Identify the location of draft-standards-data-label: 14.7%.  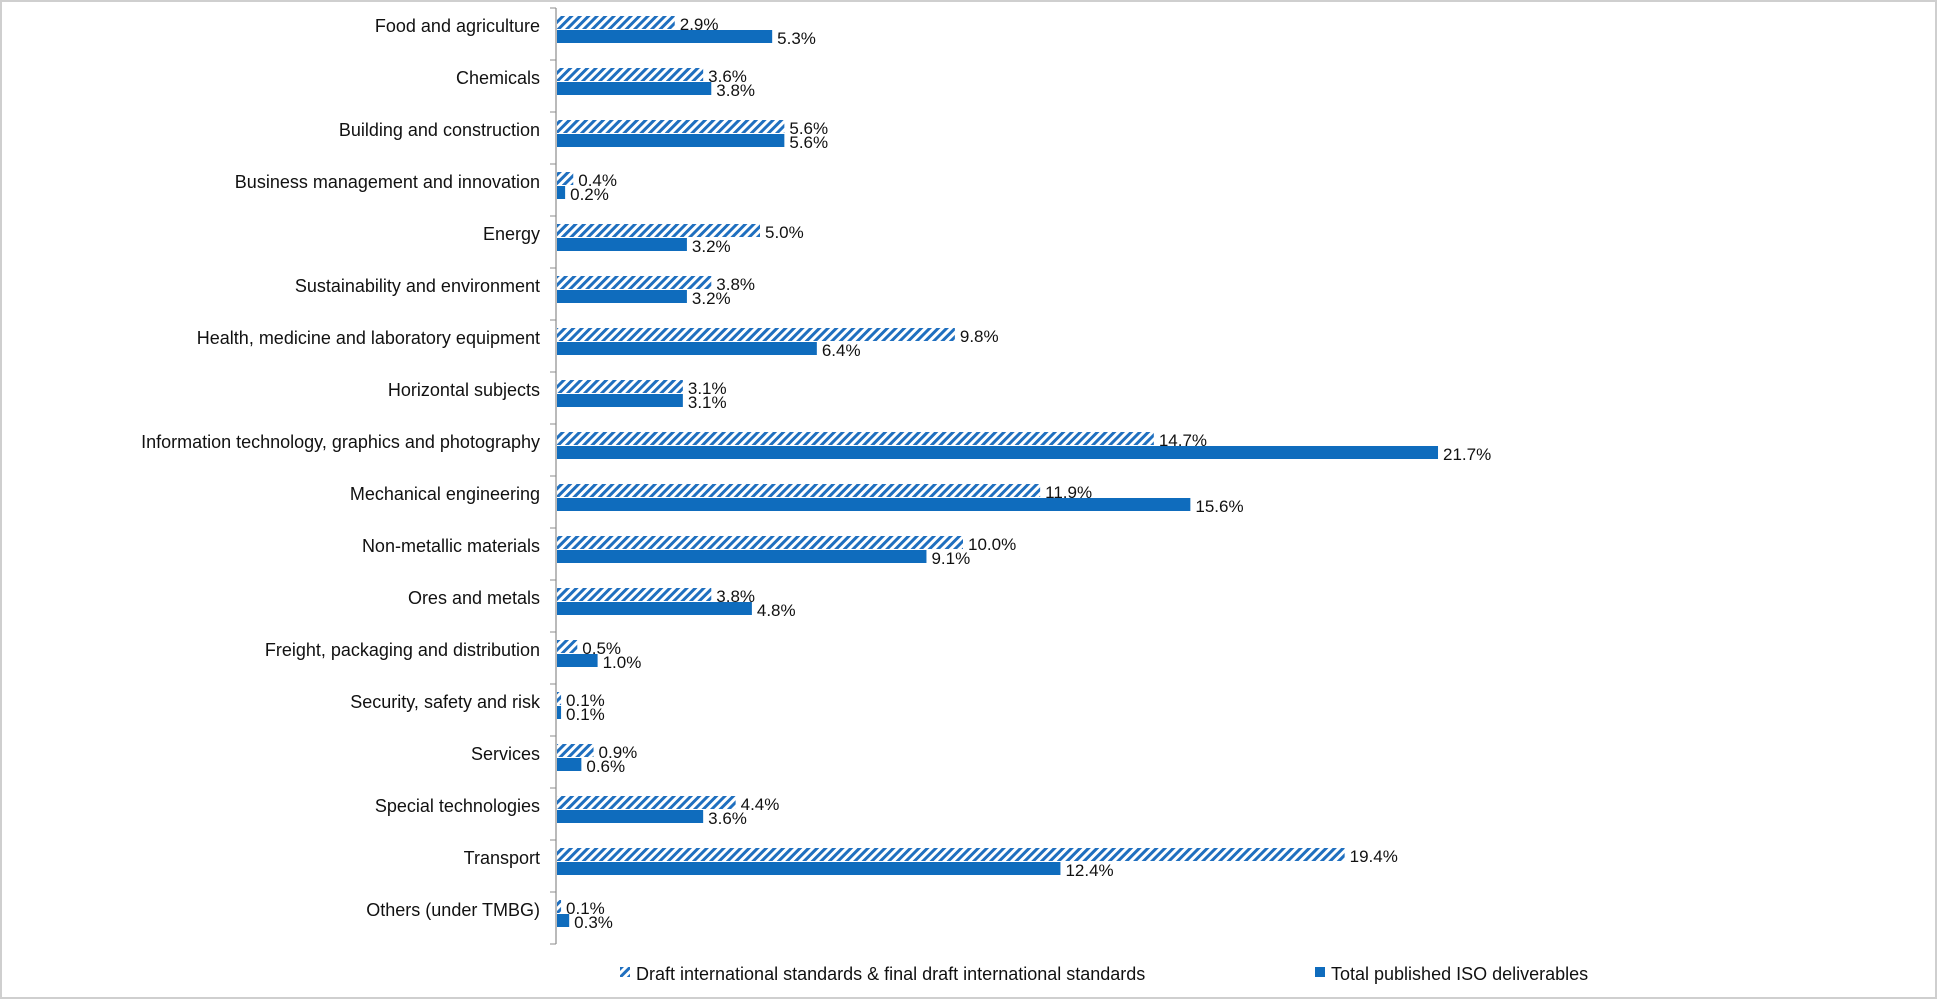
(1183, 440).